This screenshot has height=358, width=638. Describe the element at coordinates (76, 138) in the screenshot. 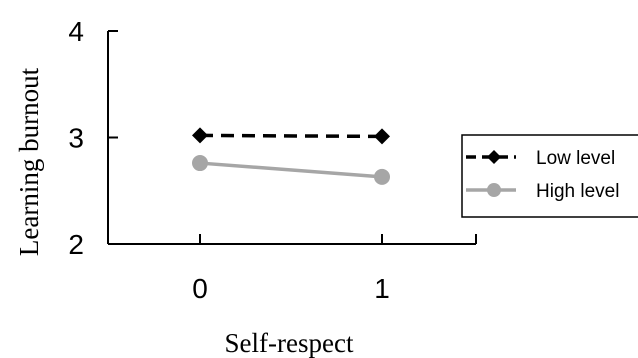

I see `y-tick-label: 3` at that location.